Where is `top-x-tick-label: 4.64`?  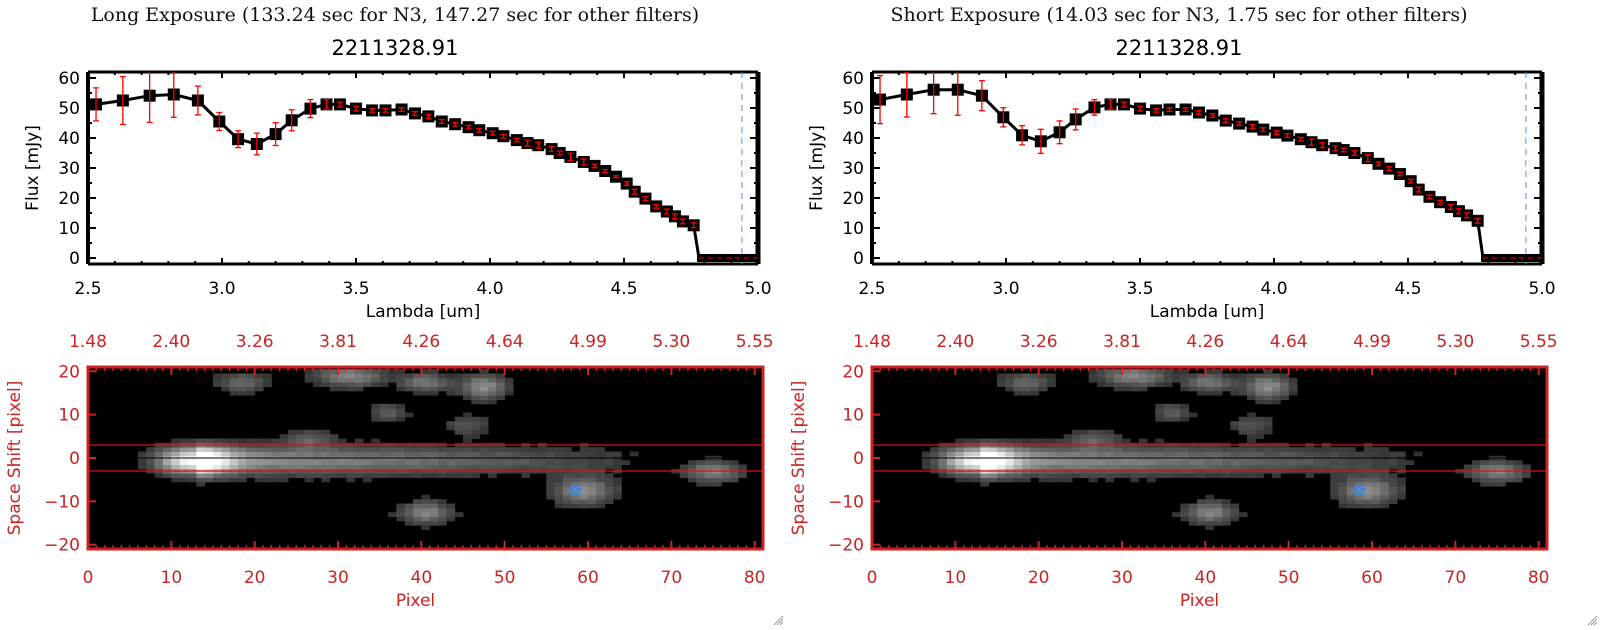
top-x-tick-label: 4.64 is located at coordinates (505, 342).